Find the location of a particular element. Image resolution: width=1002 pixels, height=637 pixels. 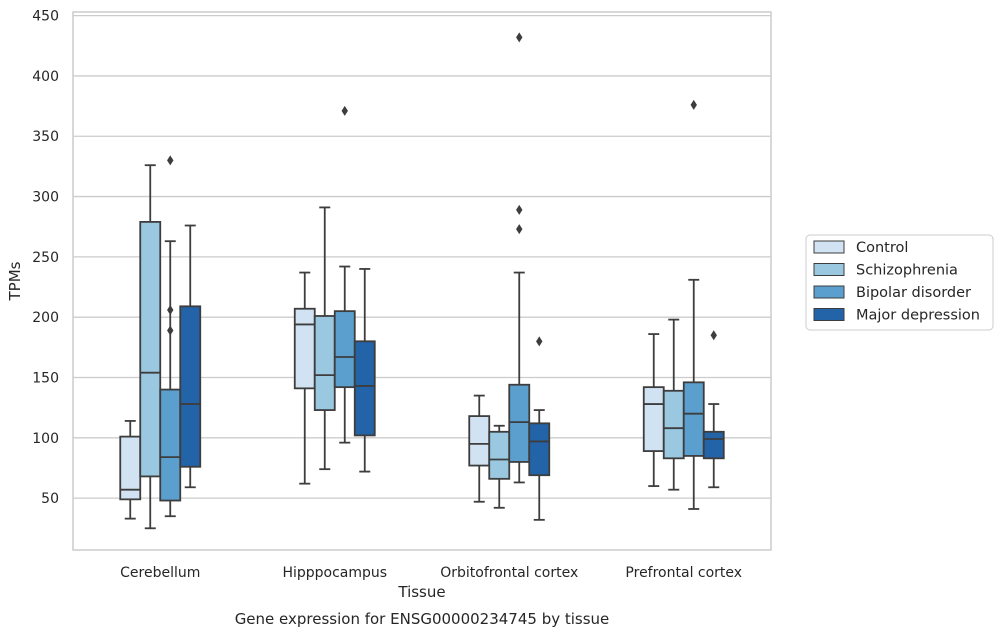

x-axis-label: Tissue is located at coordinates (421, 592).